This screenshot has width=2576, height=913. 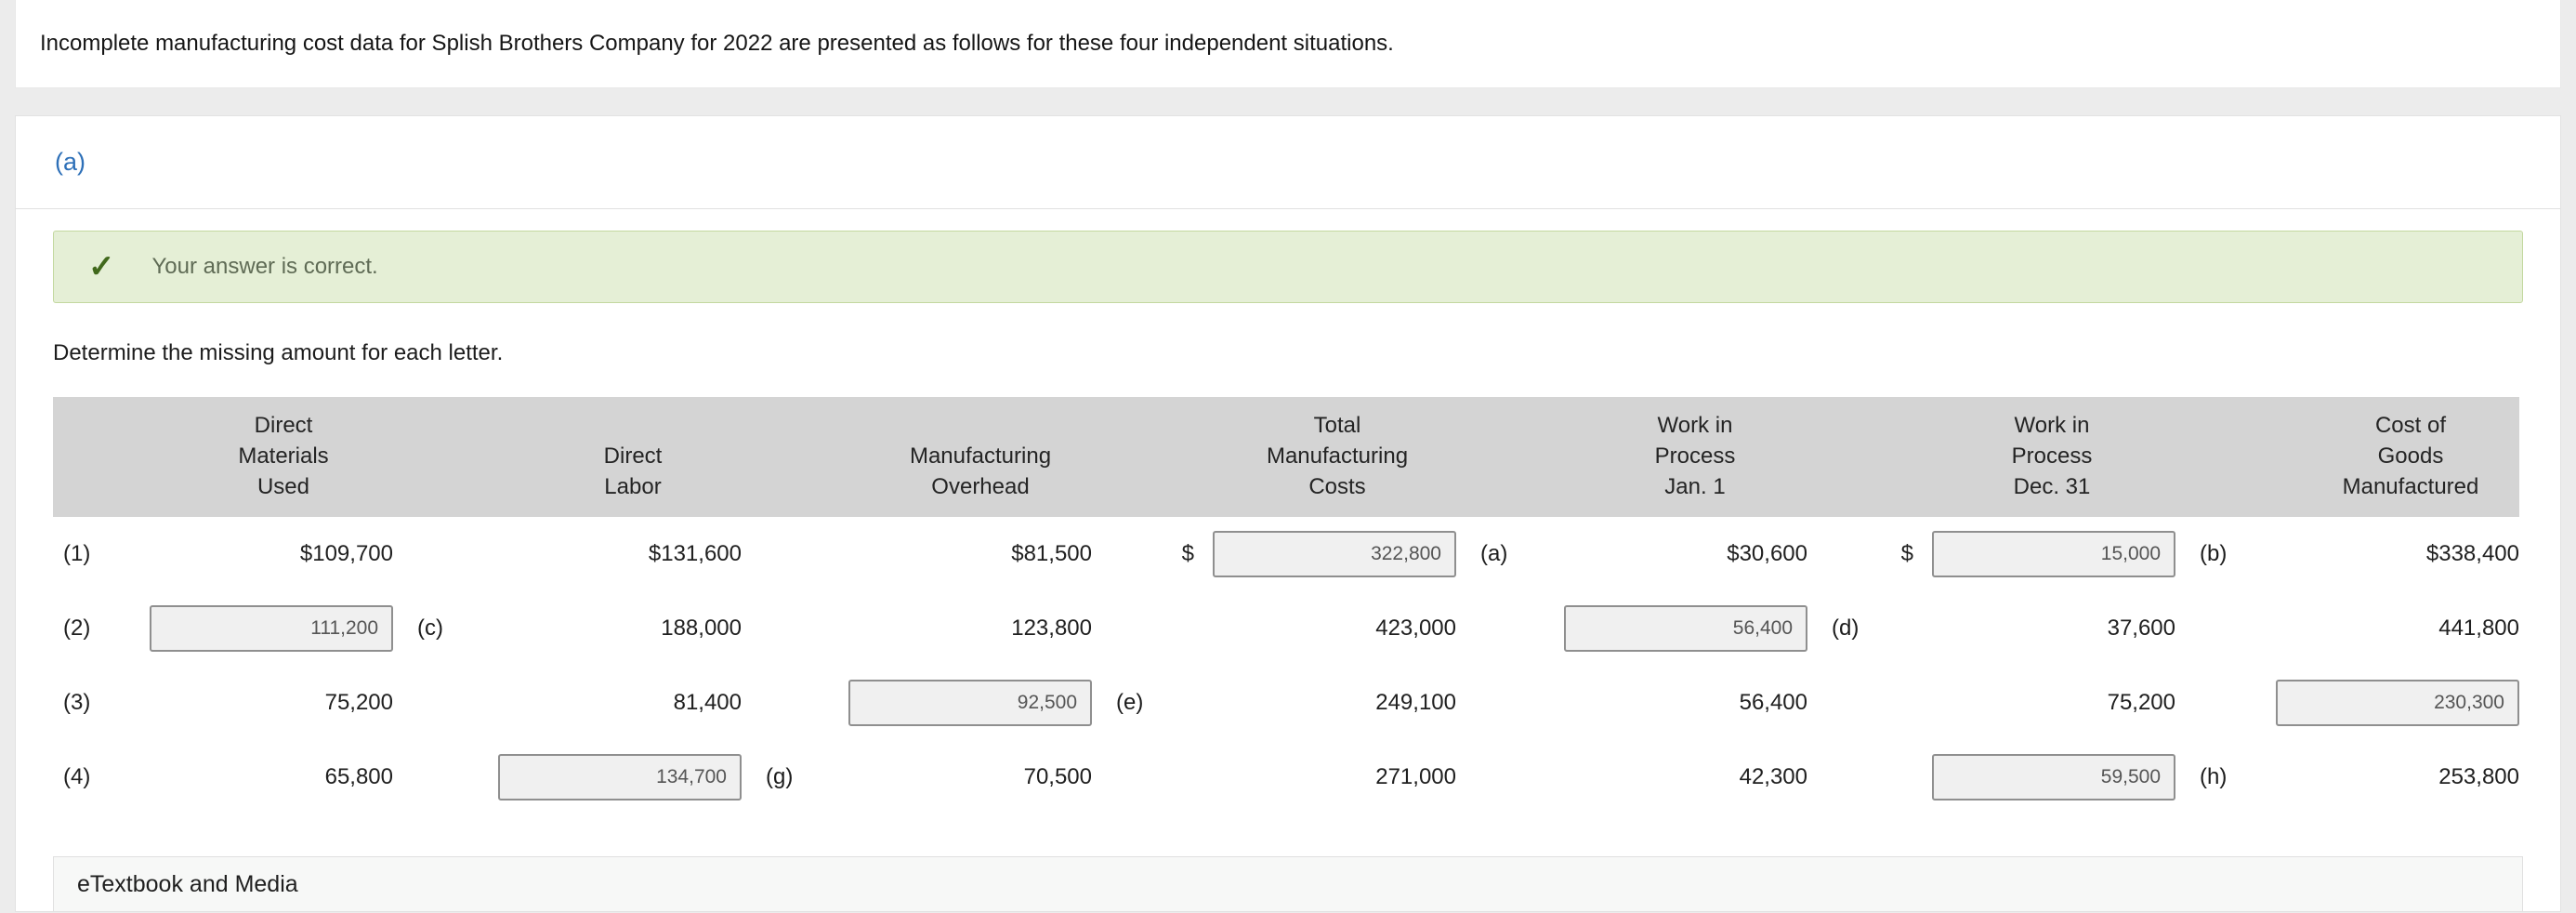 I want to click on col-header-total-costs: Total Manufacturing Costs, so click(x=1337, y=456).